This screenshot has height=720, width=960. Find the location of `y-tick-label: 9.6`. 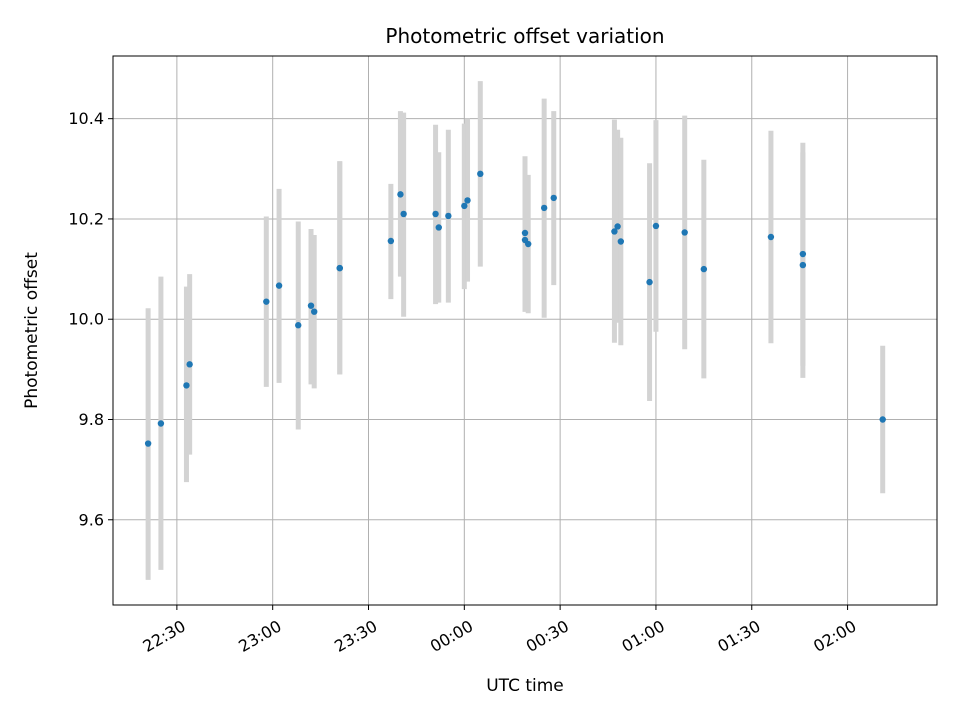

y-tick-label: 9.6 is located at coordinates (91, 519).